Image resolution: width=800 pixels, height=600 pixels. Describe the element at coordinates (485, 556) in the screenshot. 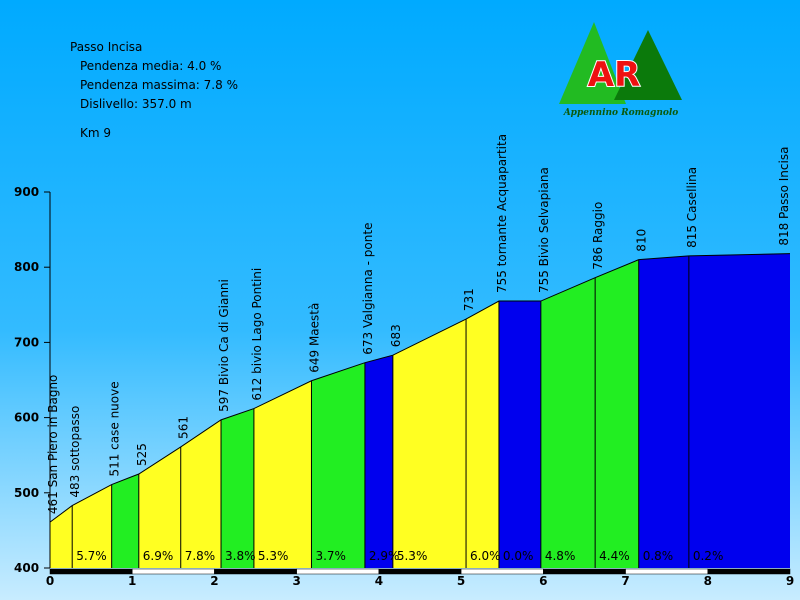

I see `segment-slope-label: 6.0%` at that location.